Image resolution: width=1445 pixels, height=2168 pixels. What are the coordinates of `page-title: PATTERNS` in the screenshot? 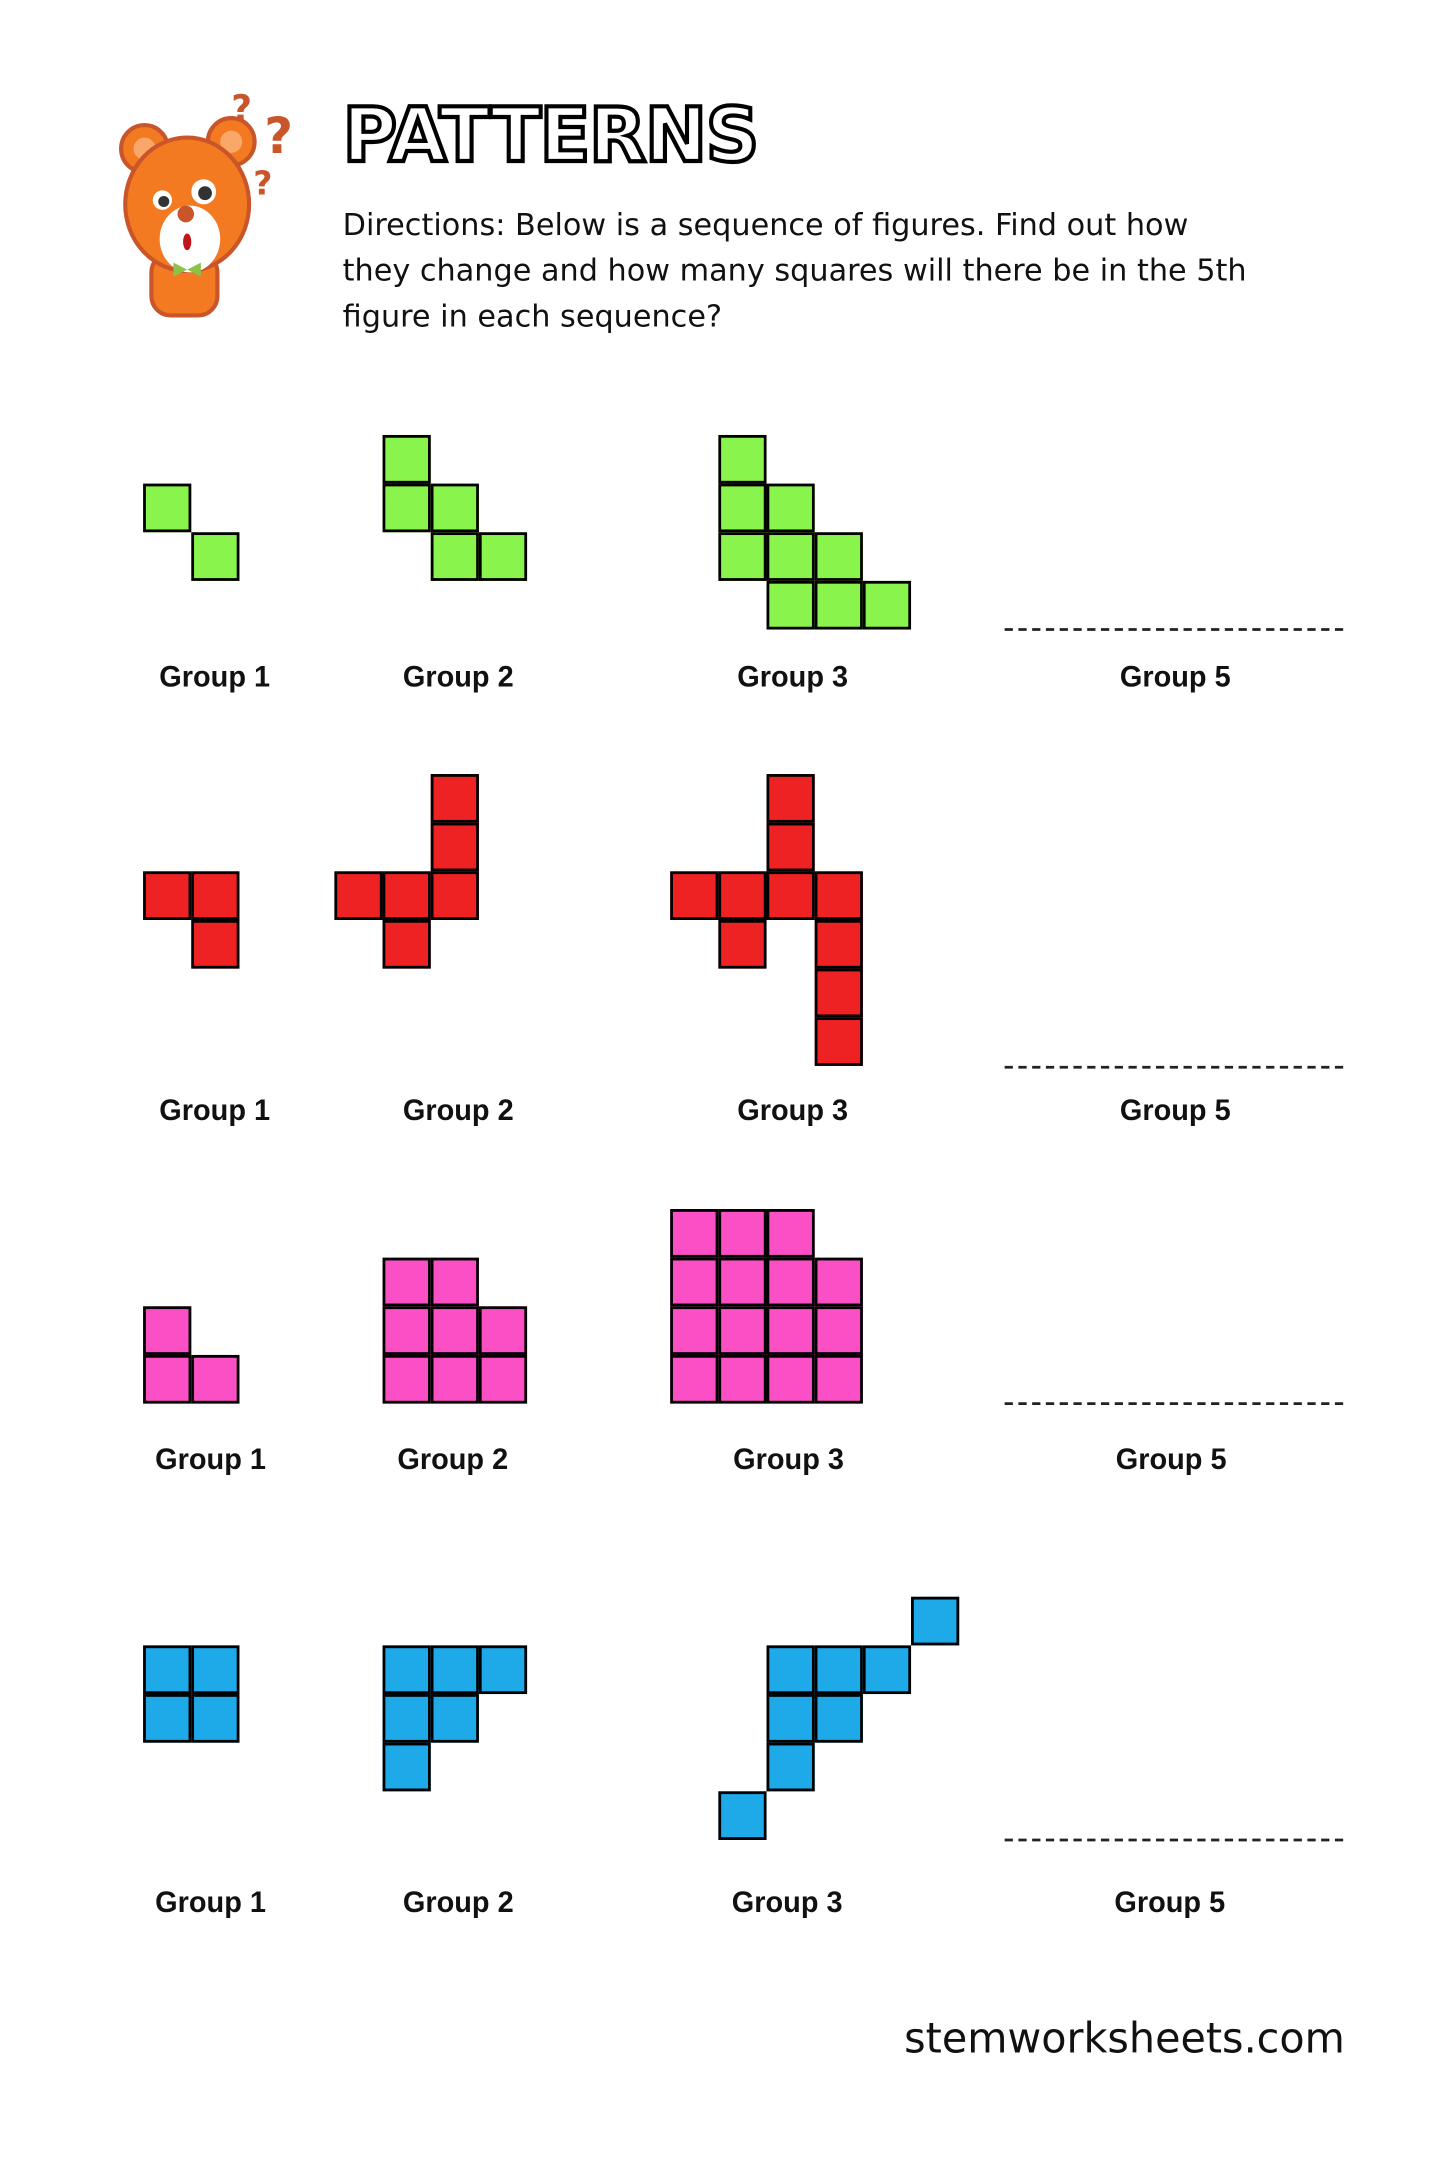 It's located at (551, 136).